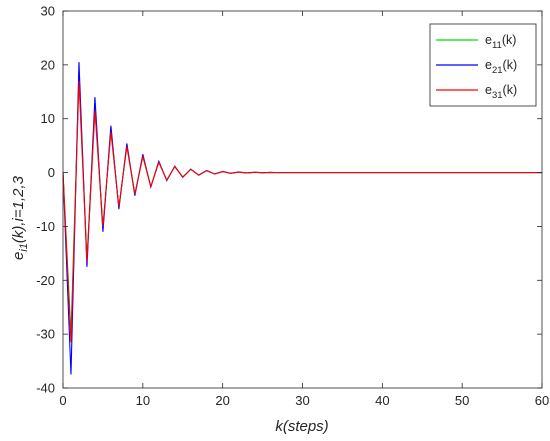 The image size is (550, 441). I want to click on legend: e11(k) e21(k) e31(k), so click(483, 65).